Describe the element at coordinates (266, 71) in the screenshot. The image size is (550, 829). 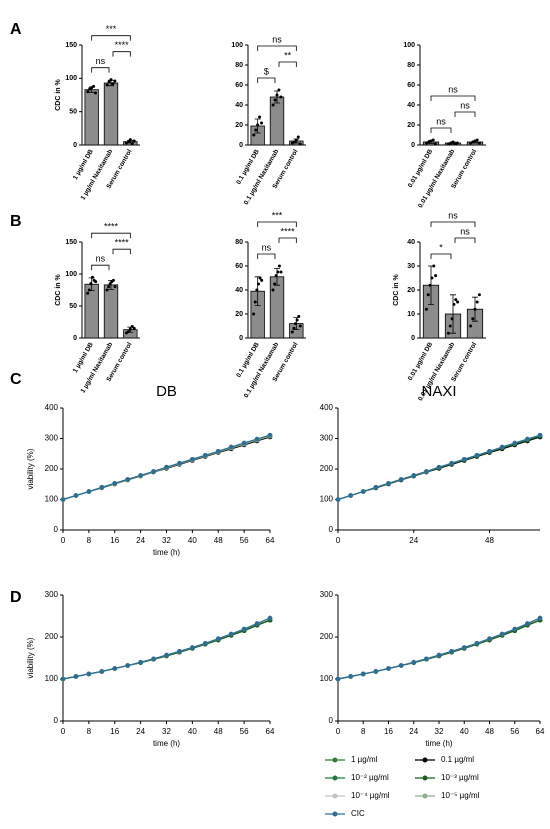
I see `significance-label: $` at that location.